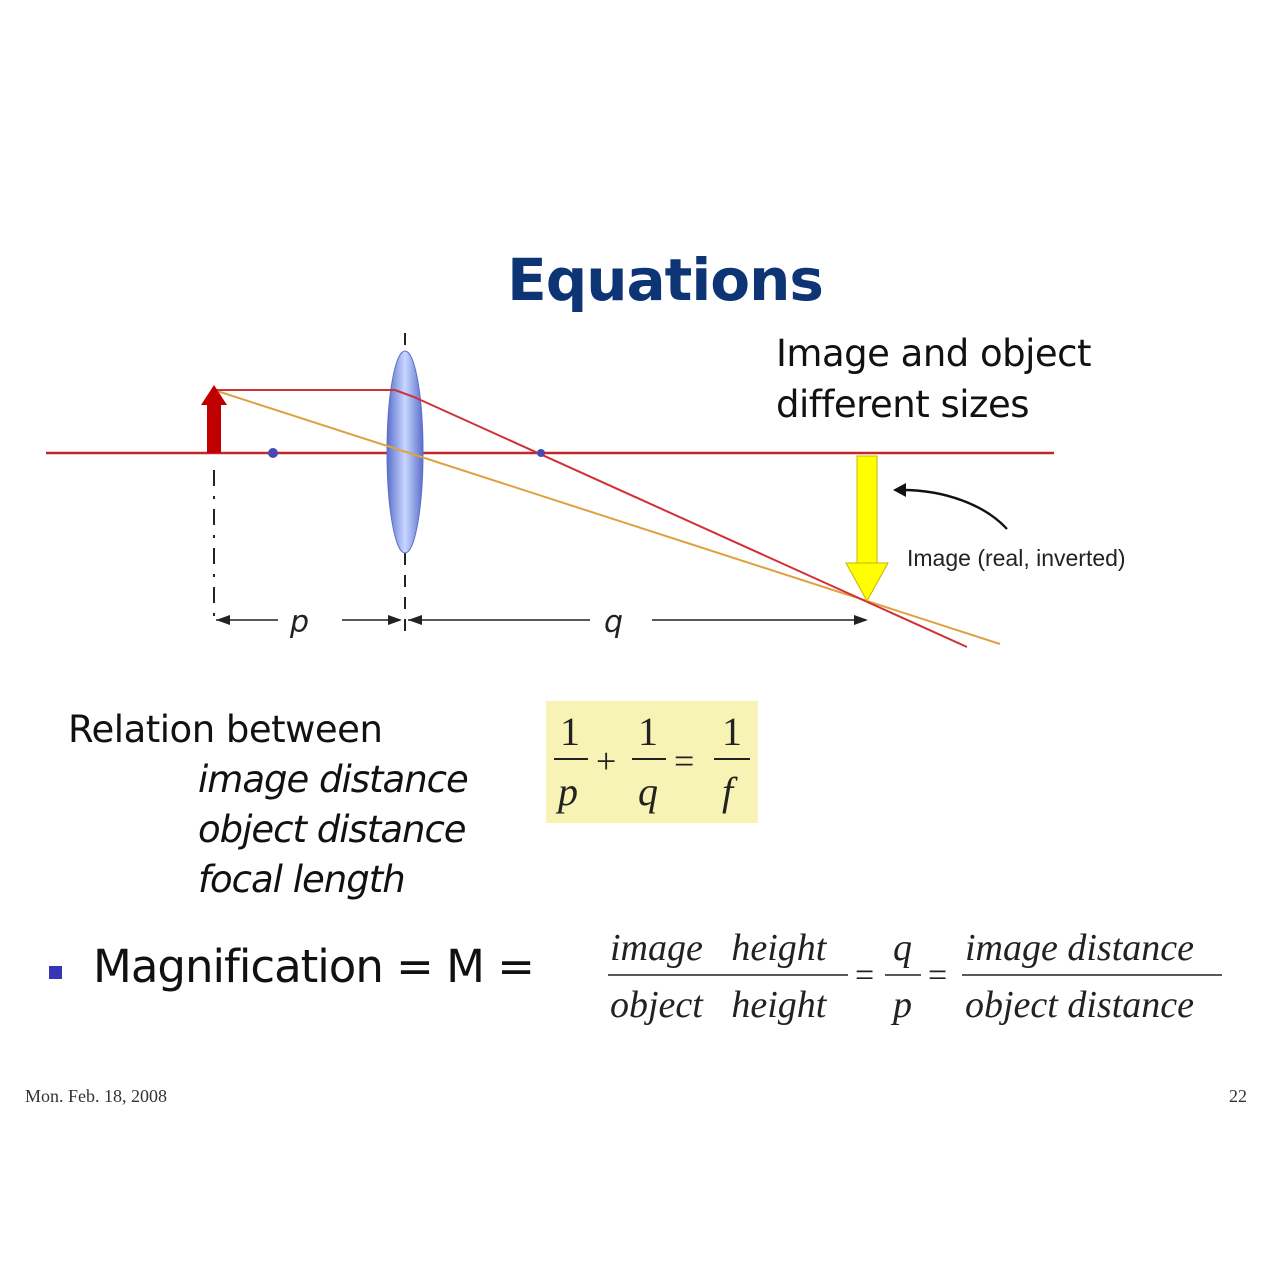 This screenshot has width=1280, height=1280. Describe the element at coordinates (214, 395) in the screenshot. I see `object-arrow-head` at that location.